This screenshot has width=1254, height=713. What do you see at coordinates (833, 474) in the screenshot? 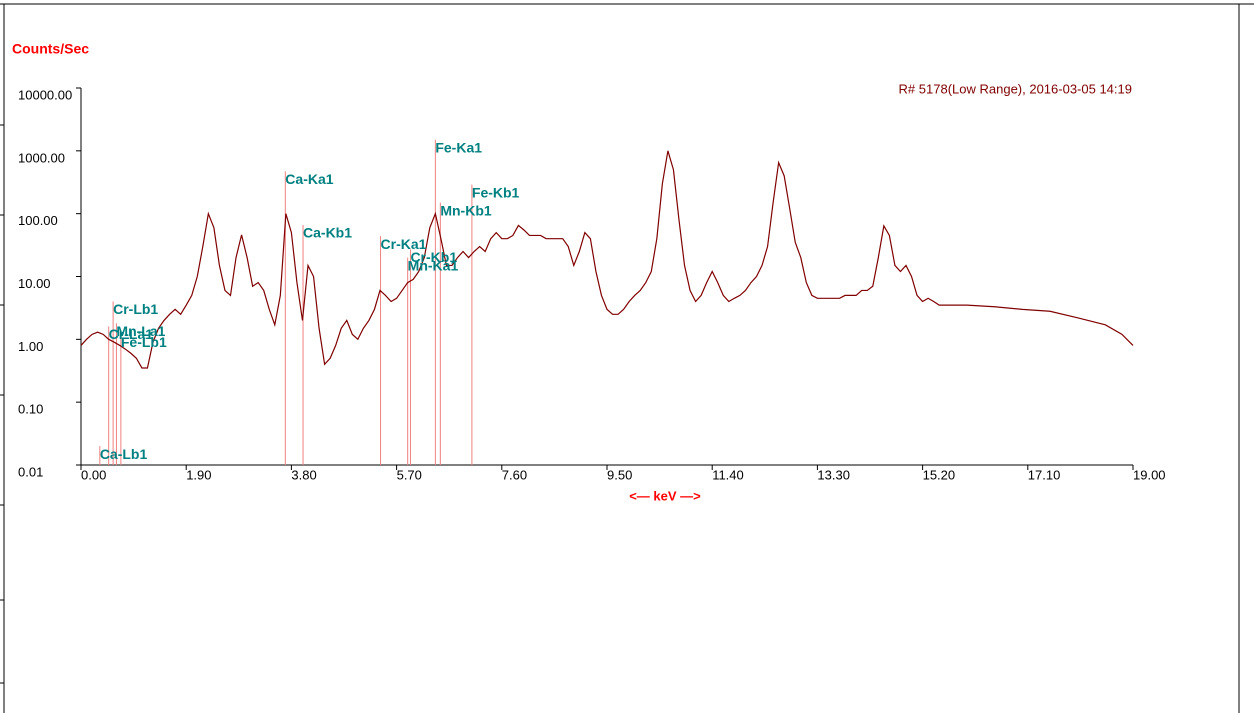
I see `x-tick-label: 13.30` at bounding box center [833, 474].